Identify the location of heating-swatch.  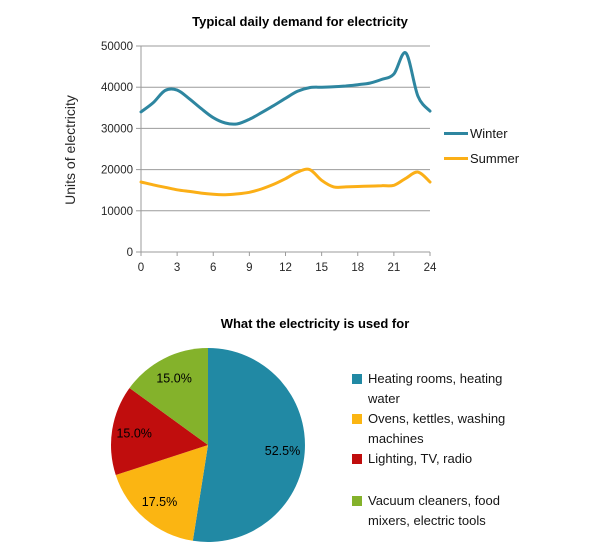
(357, 379).